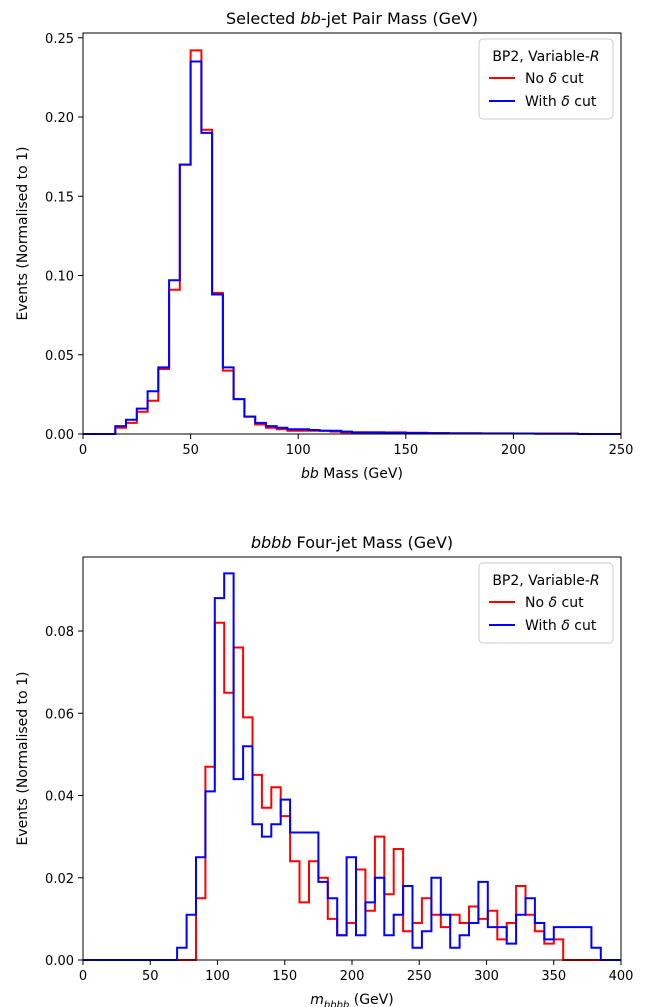  Describe the element at coordinates (59, 39) in the screenshot. I see `y-tick-label: 0.25` at that location.